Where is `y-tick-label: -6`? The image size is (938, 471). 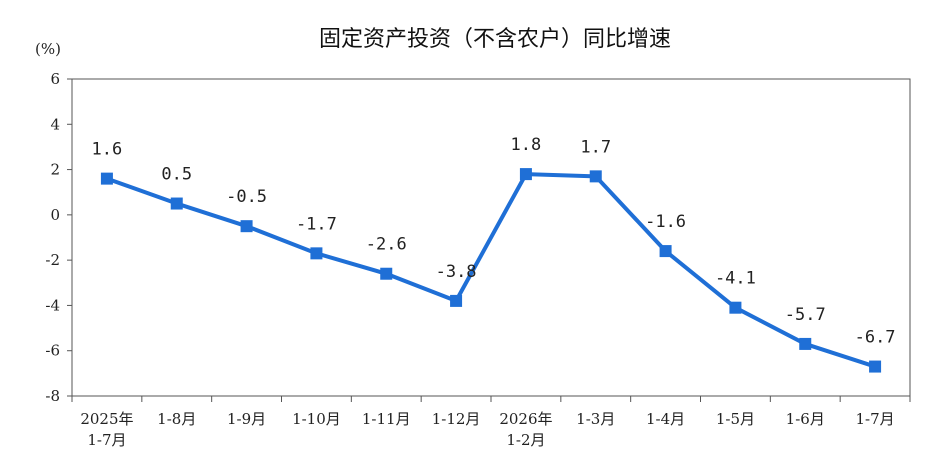 y-tick-label: -6 is located at coordinates (52, 351).